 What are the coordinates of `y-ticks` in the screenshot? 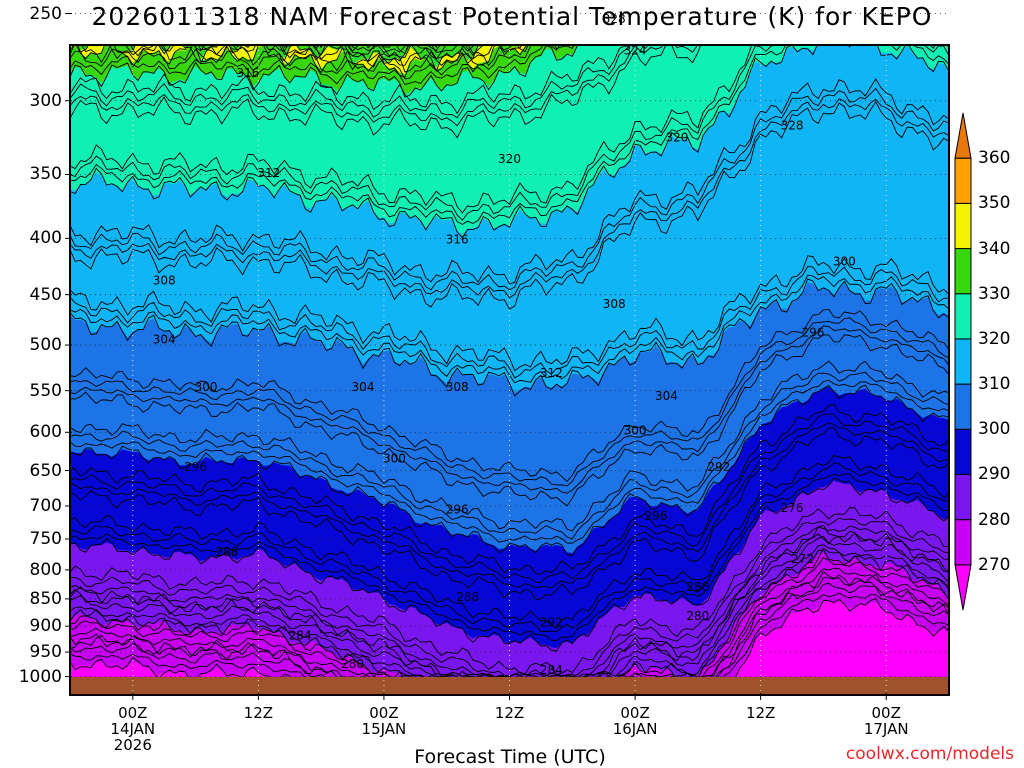 It's located at (68, 345).